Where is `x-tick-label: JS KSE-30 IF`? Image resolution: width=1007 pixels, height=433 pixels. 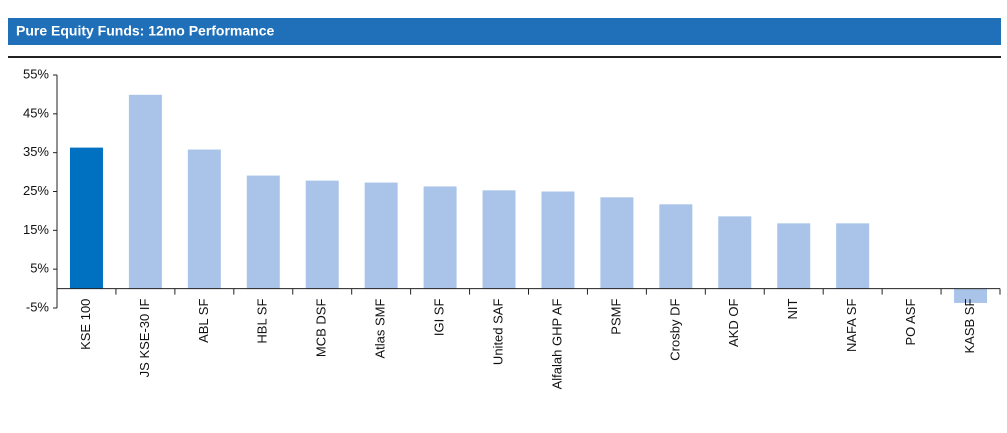 x-tick-label: JS KSE-30 IF is located at coordinates (144, 338).